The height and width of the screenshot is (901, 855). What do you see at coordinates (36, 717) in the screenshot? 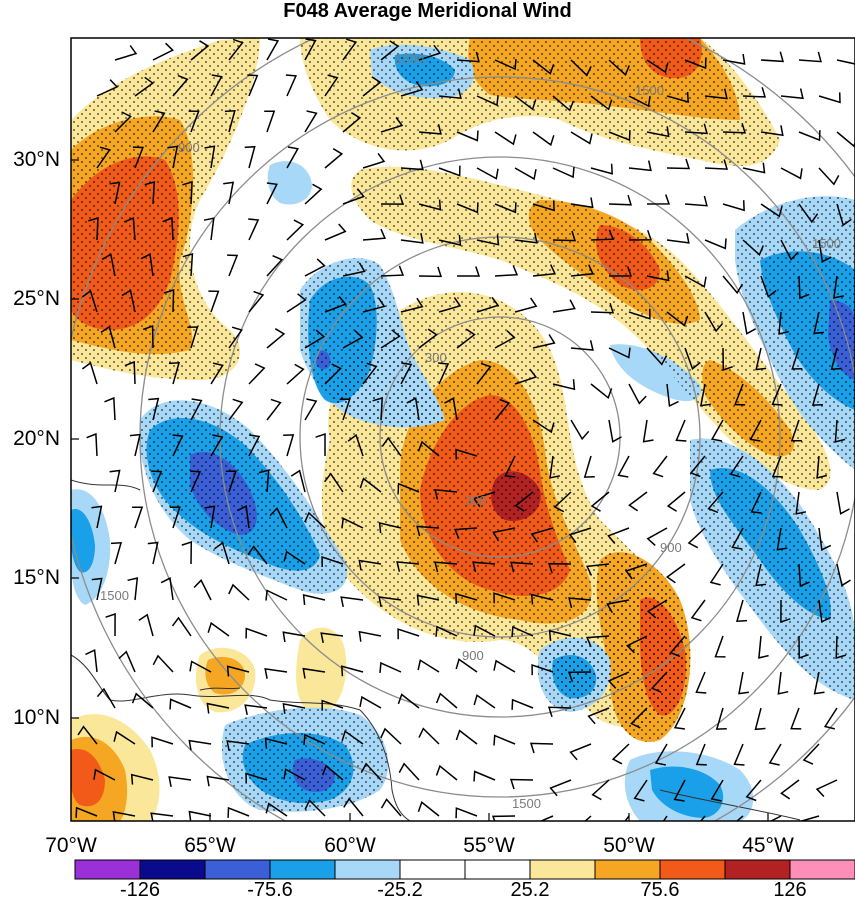
I see `lat-label-10n: 10°N` at bounding box center [36, 717].